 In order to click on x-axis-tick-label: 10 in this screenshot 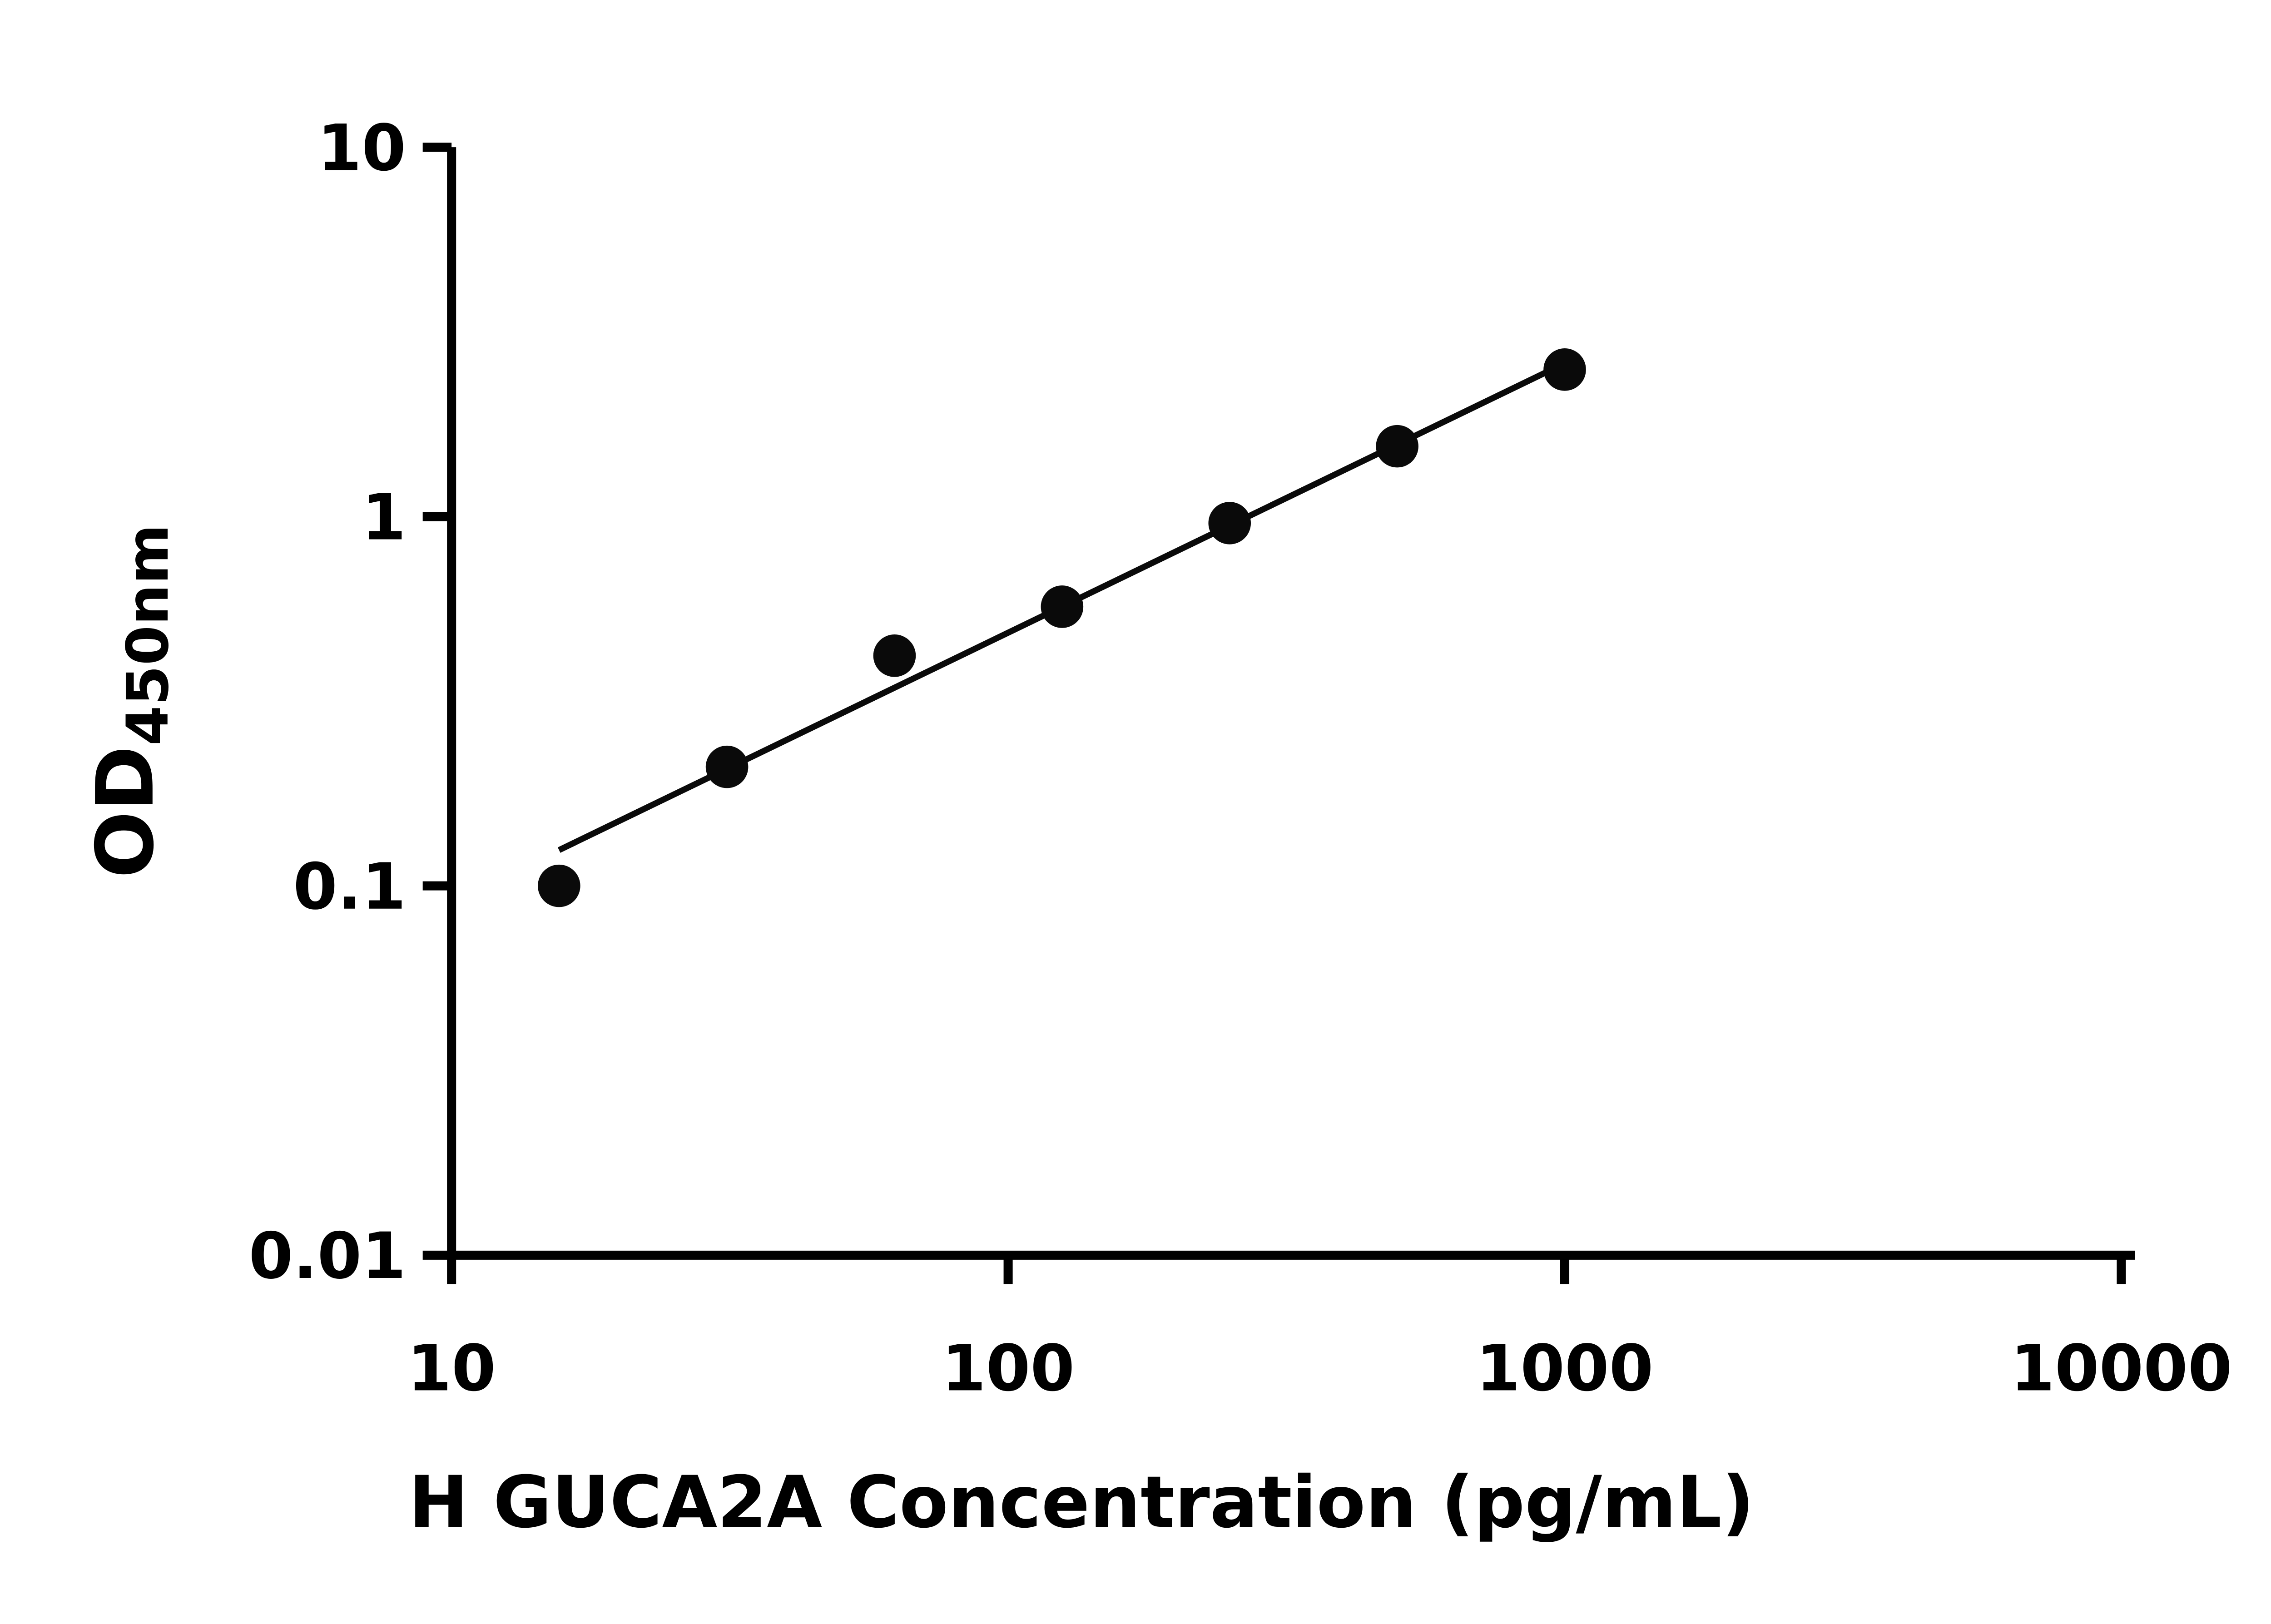, I will do `click(451, 1369)`.